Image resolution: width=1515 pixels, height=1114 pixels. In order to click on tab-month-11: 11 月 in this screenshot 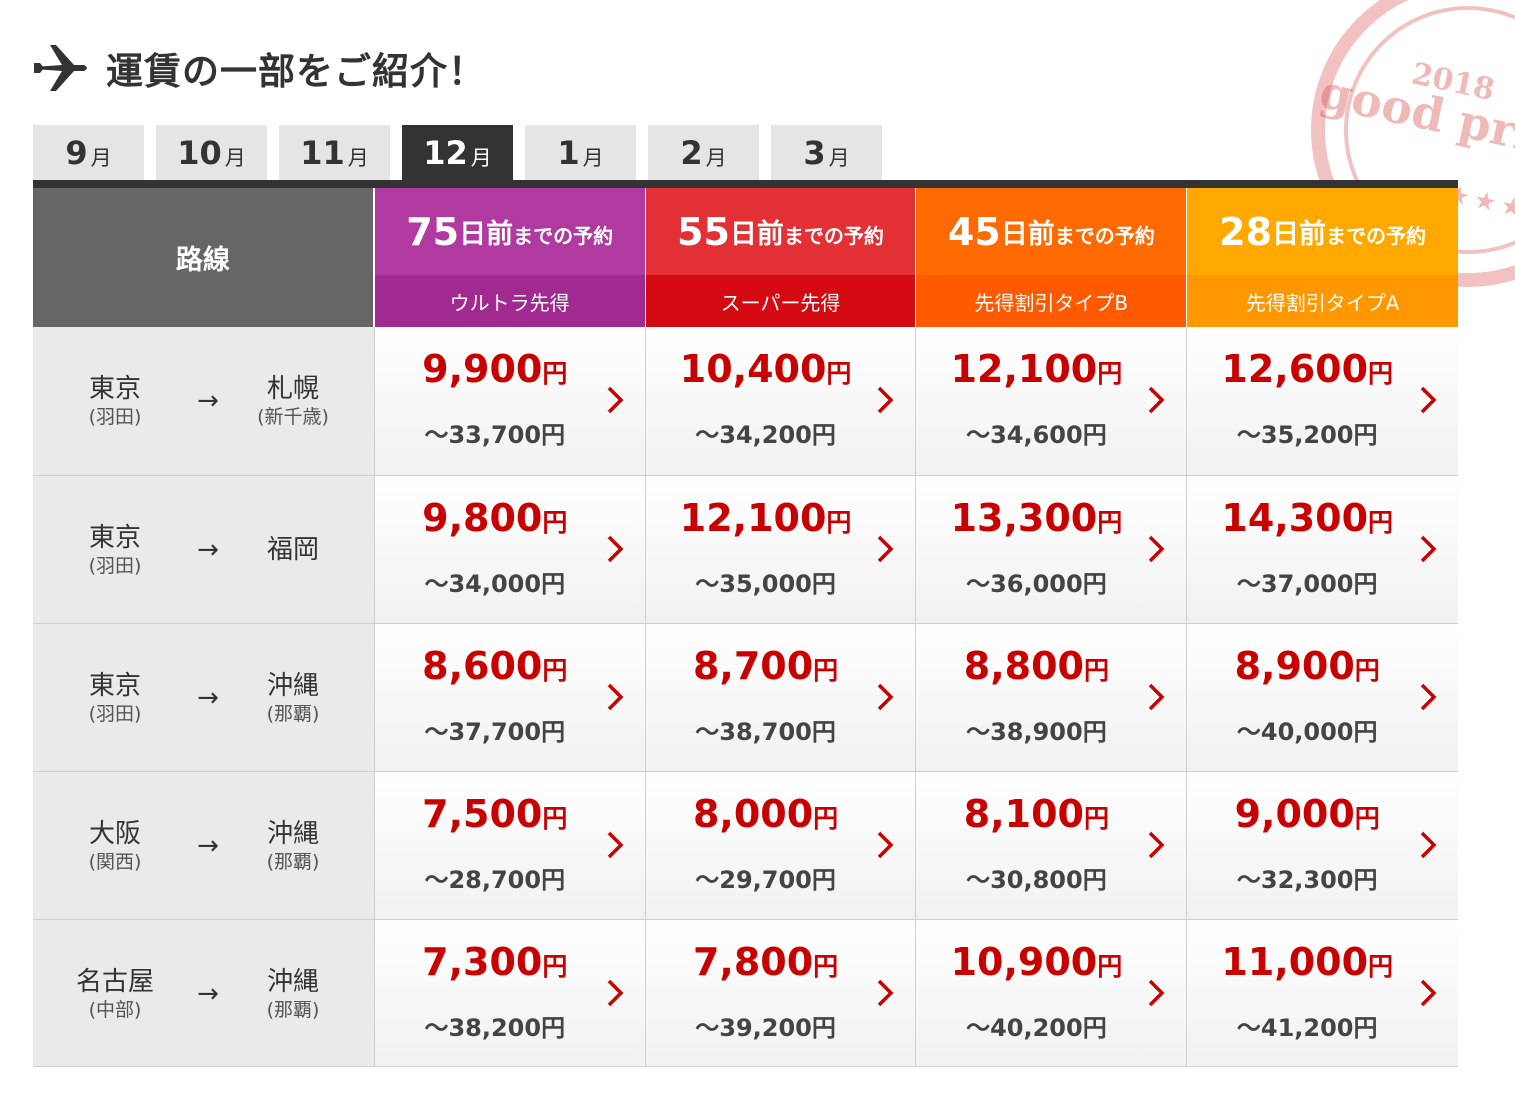, I will do `click(334, 152)`.